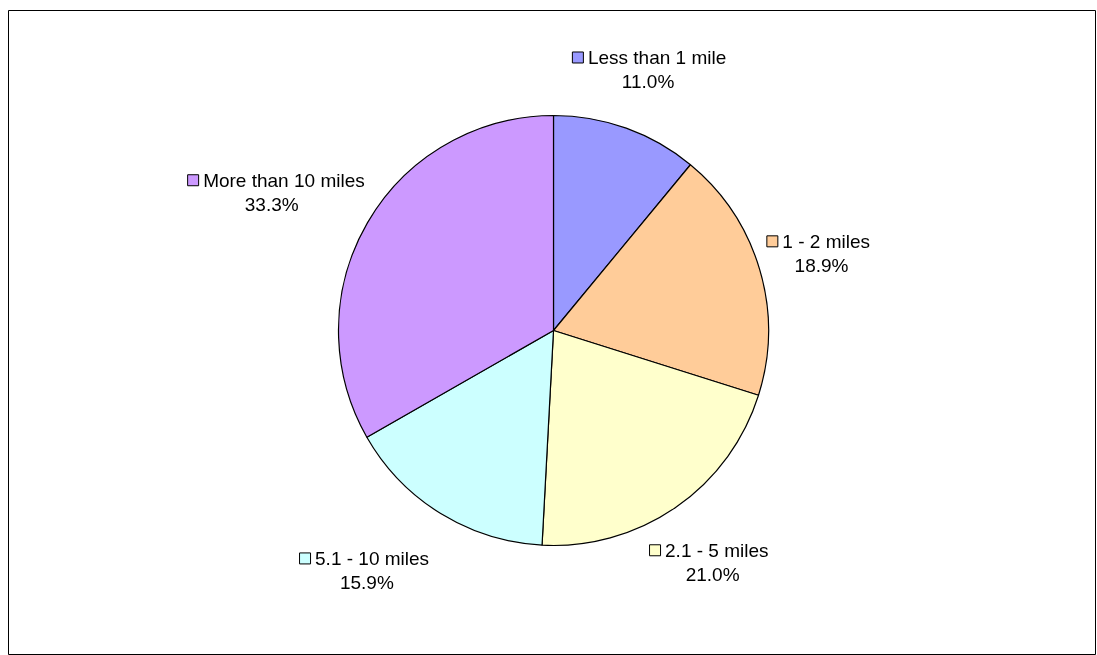 The image size is (1097, 655). I want to click on legend-label: 1 - 2 miles, so click(826, 241).